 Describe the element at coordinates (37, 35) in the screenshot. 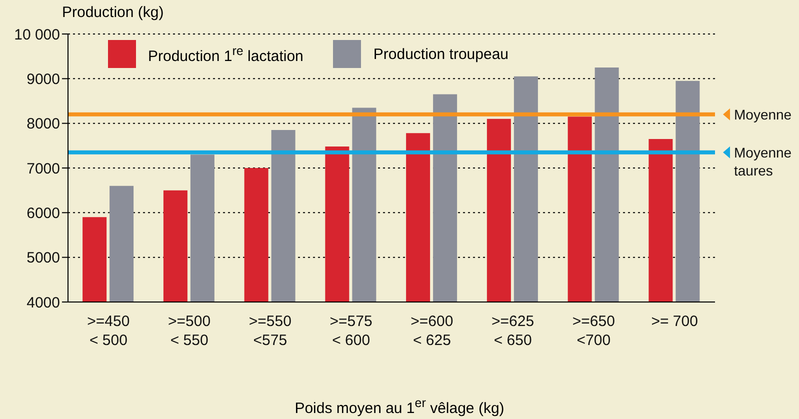

I see `y-tick-label: 10 000` at that location.